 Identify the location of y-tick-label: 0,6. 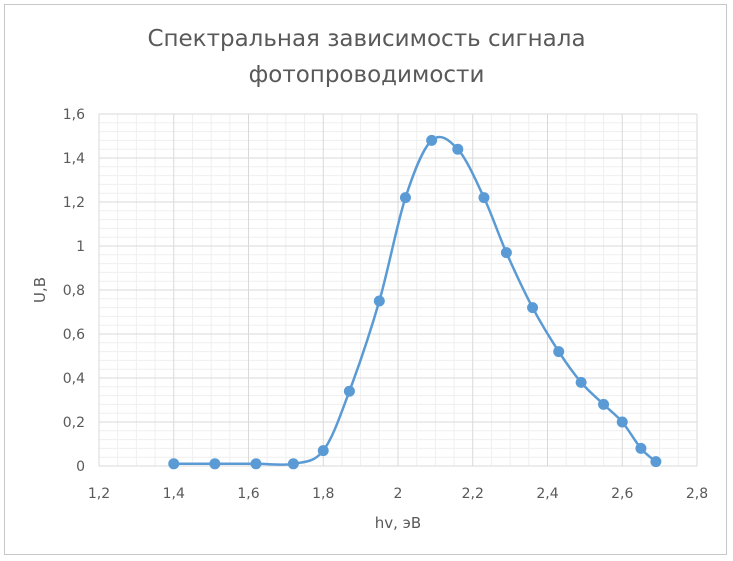
(74, 335).